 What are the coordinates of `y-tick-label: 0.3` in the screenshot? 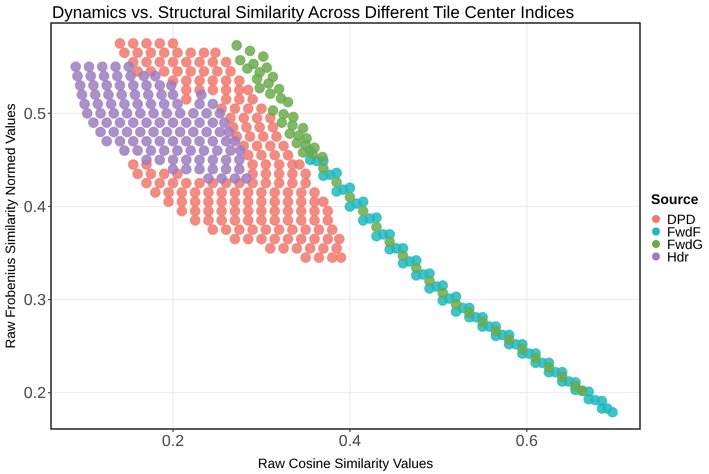 It's located at (35, 301).